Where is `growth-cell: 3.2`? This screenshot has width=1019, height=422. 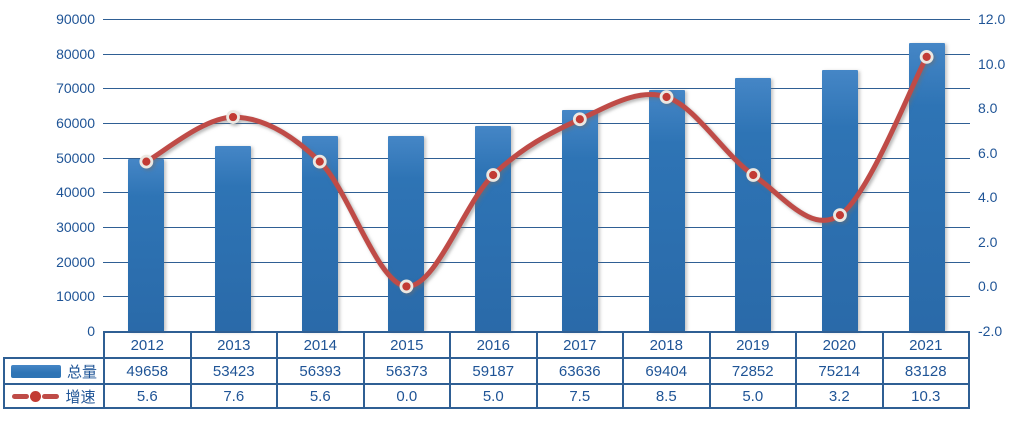
growth-cell: 3.2 is located at coordinates (839, 396).